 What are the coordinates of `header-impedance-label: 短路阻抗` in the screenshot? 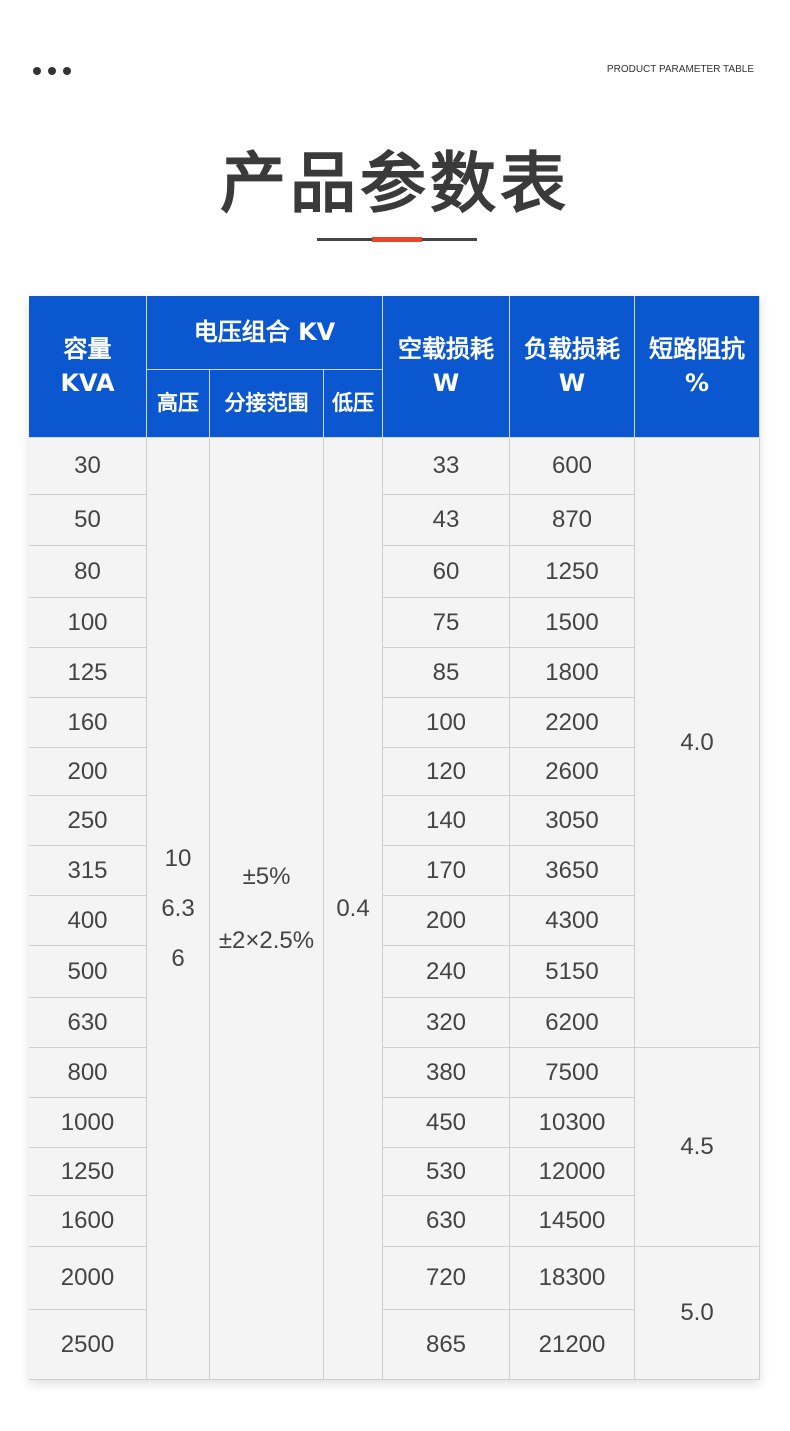 It's located at (697, 348).